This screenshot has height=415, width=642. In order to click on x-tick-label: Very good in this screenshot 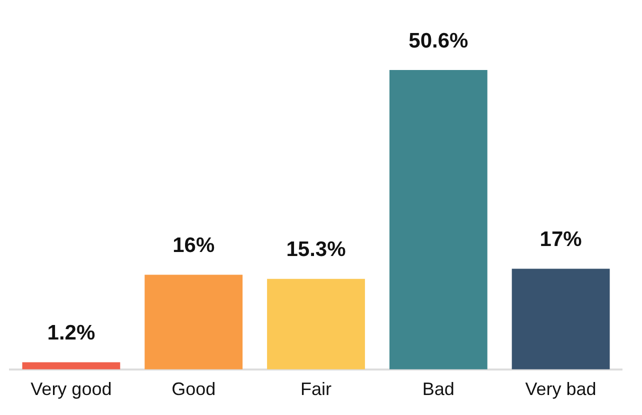, I will do `click(71, 389)`.